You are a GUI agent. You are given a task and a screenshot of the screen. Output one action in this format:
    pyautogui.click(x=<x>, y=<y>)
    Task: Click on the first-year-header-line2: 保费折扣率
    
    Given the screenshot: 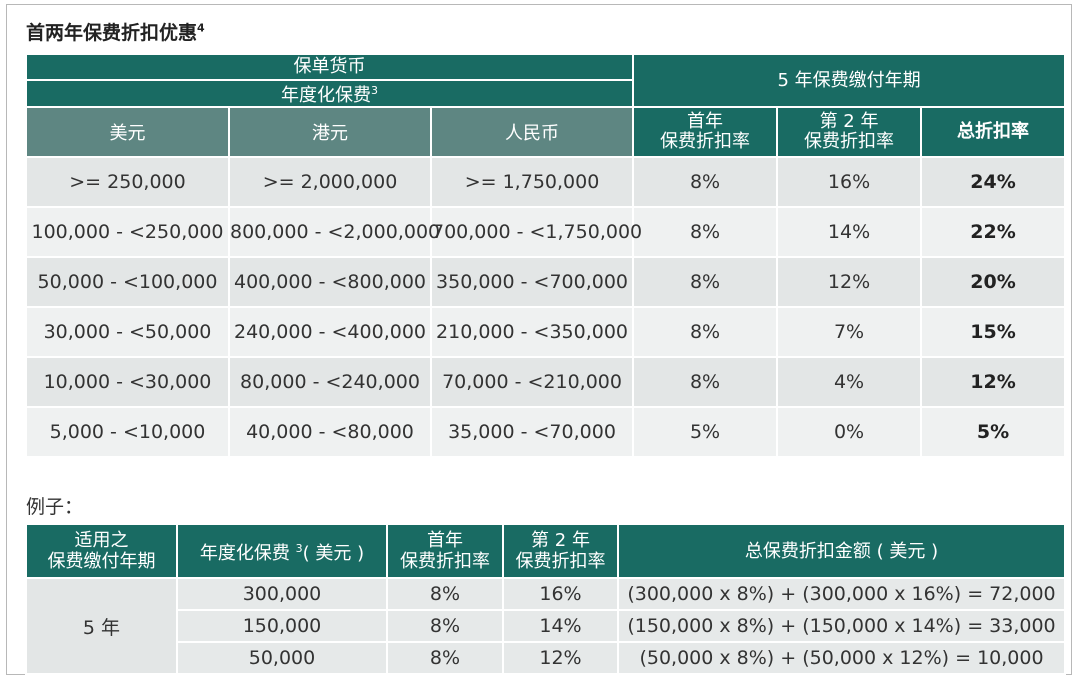 What is the action you would take?
    pyautogui.click(x=705, y=141)
    